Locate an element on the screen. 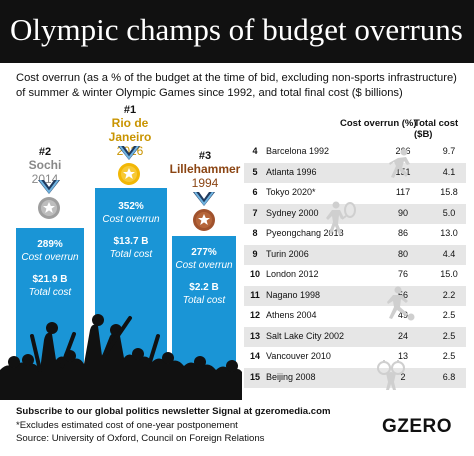  page-title: Olympic champs of budget overruns is located at coordinates (236, 29).